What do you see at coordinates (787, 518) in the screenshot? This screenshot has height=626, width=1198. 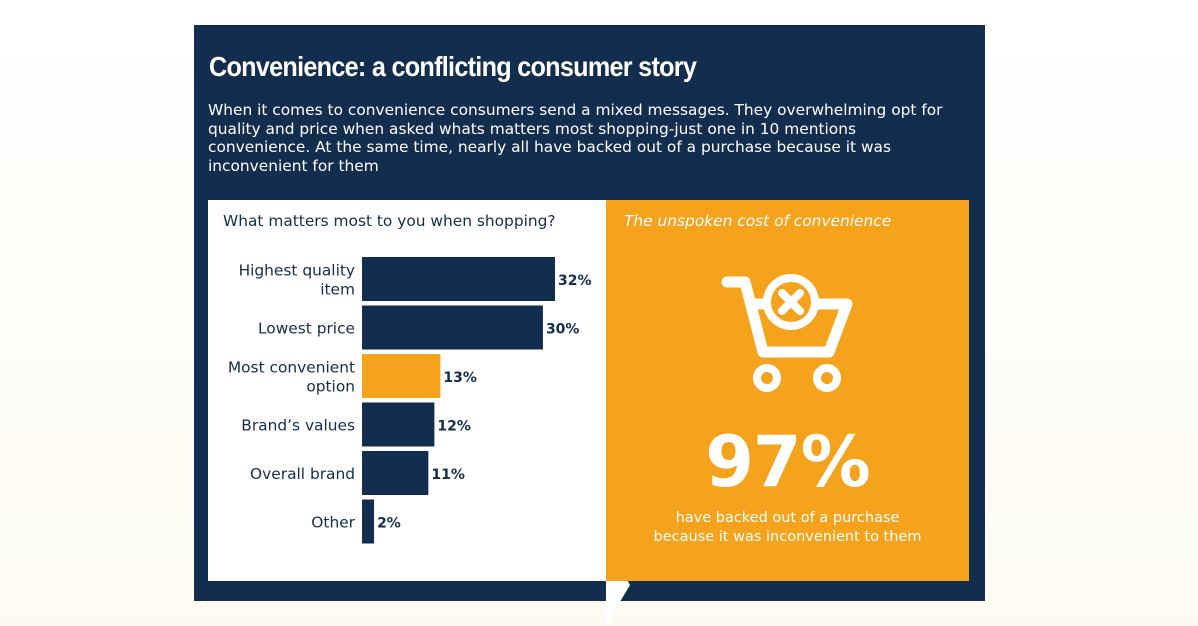 I see `stat-caption-line-1: have backed out of a purchase` at bounding box center [787, 518].